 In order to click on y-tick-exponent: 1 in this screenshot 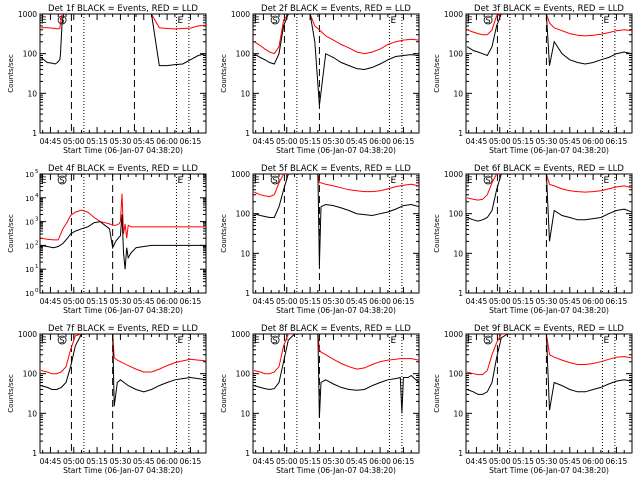, I will do `click(37, 267)`.